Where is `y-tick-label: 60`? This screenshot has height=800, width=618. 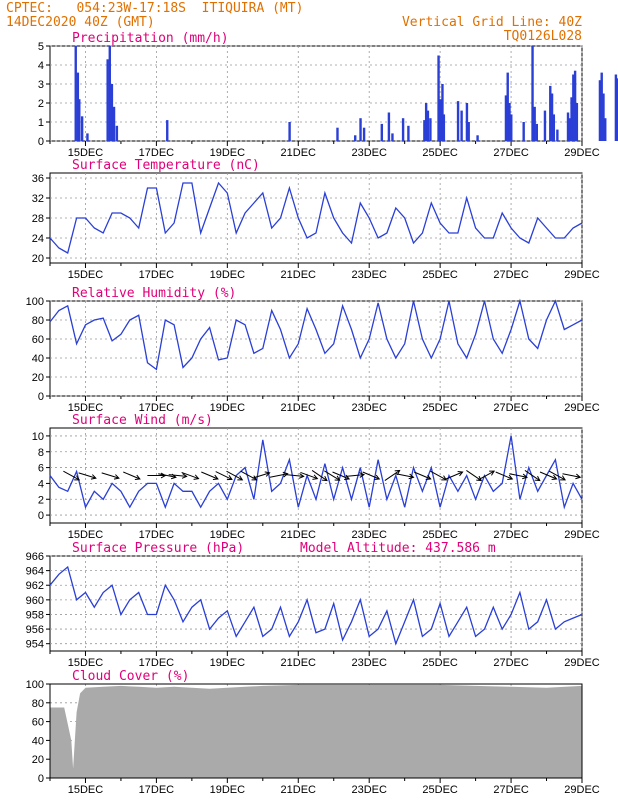 y-tick-label: 60 is located at coordinates (38, 723).